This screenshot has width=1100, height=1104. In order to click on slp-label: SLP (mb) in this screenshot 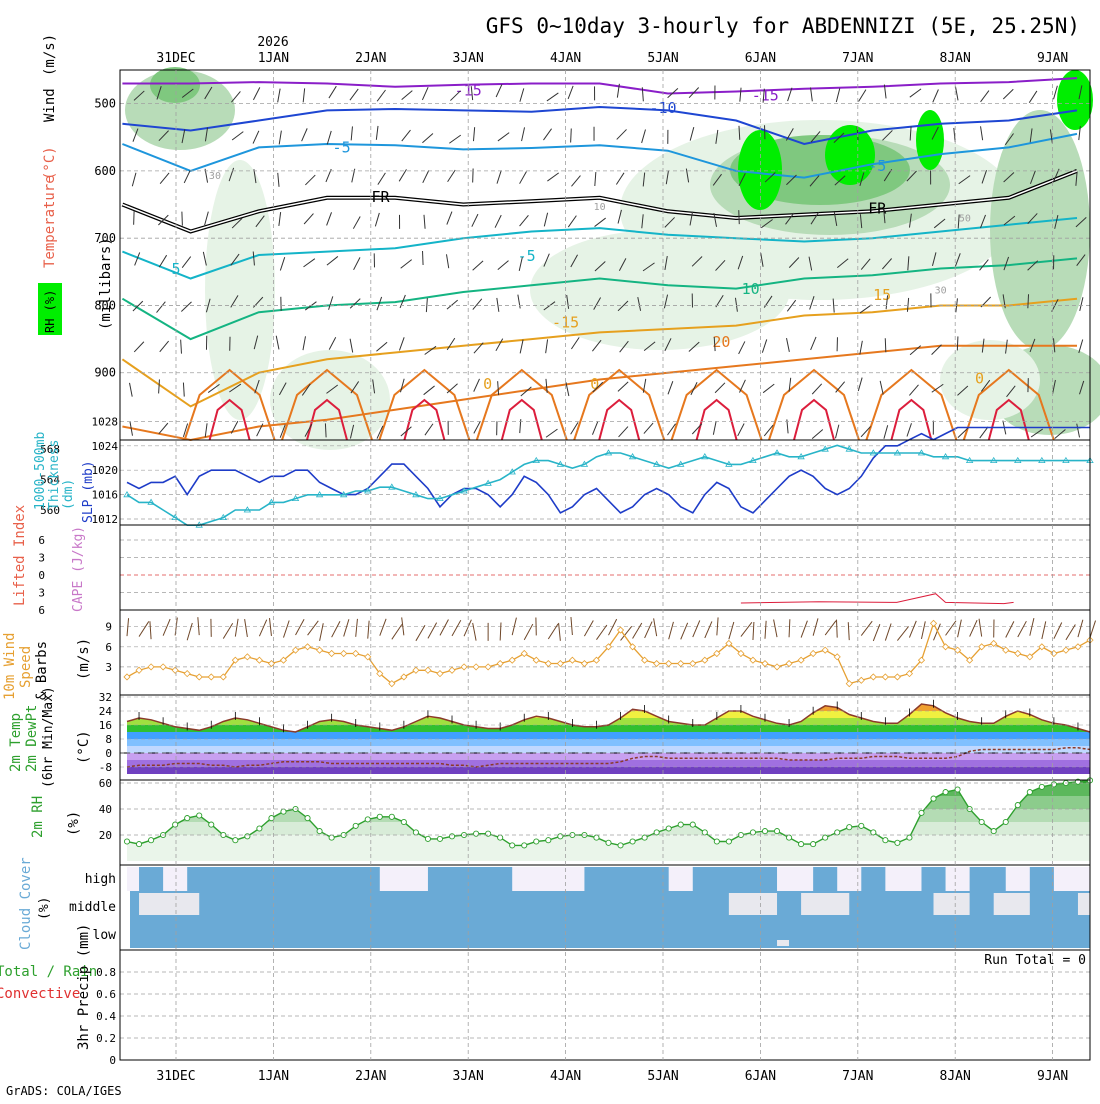, I will do `click(88, 491)`.